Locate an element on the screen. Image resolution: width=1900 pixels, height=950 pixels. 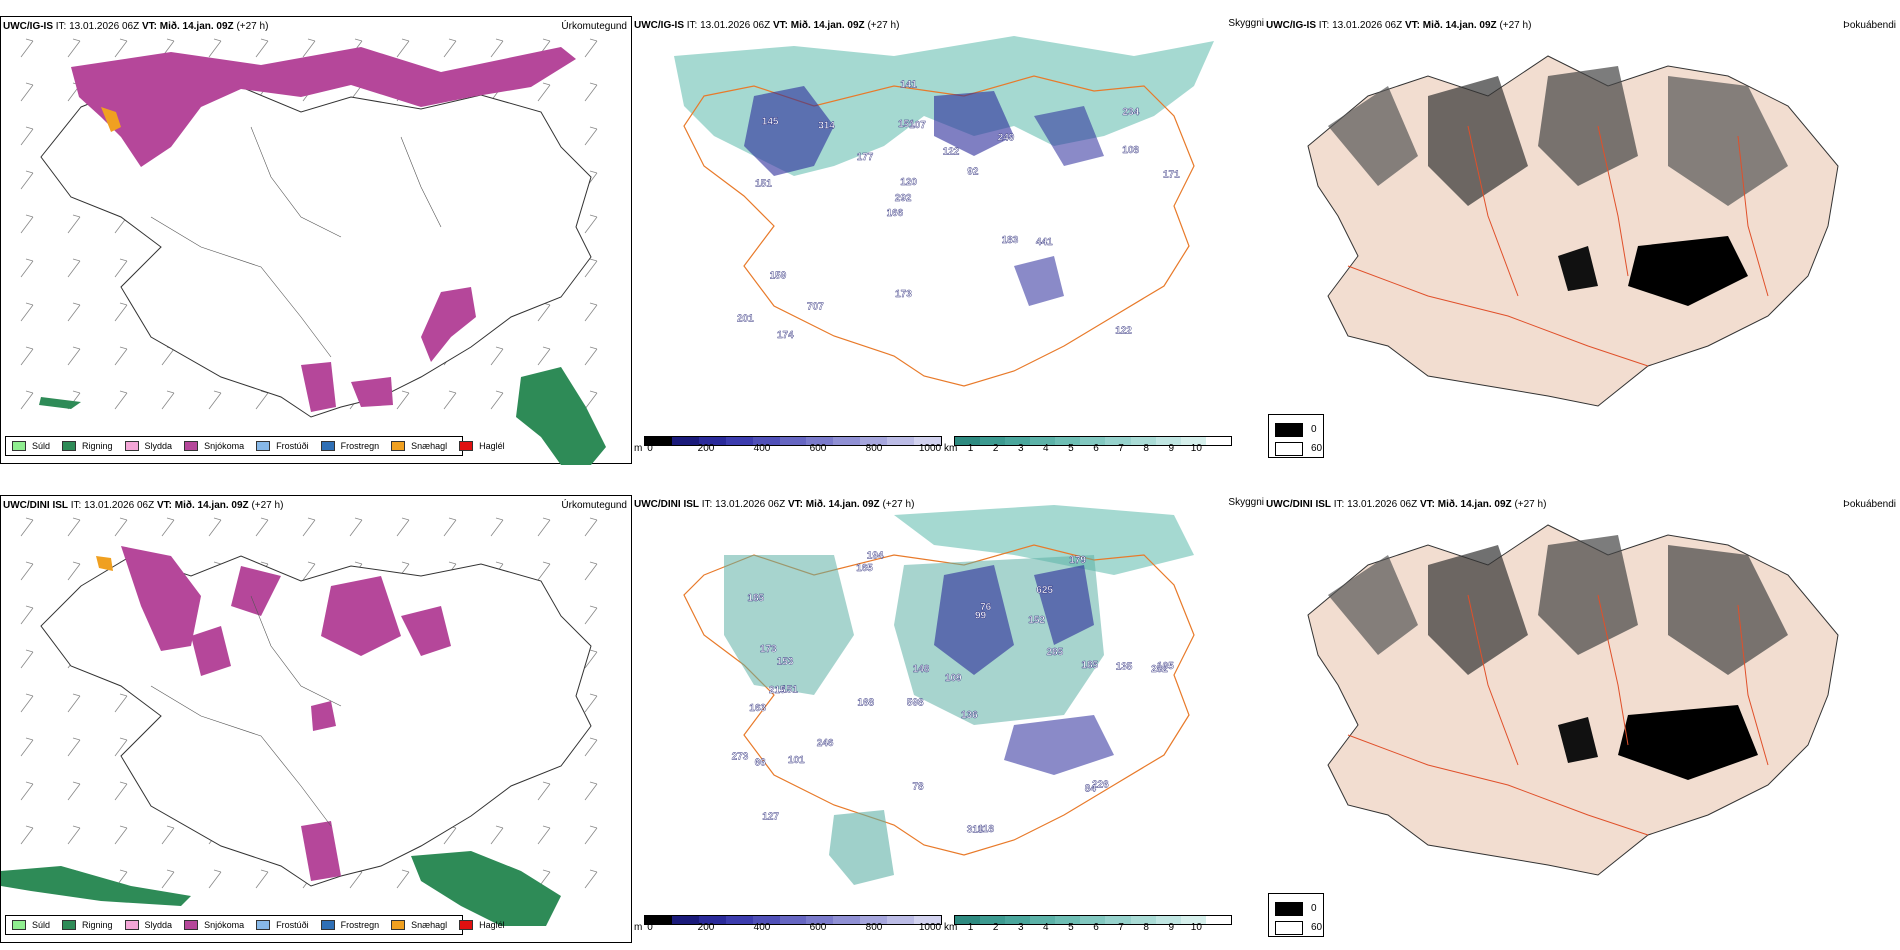
colorbar-tick: 2 is located at coordinates (995, 448).